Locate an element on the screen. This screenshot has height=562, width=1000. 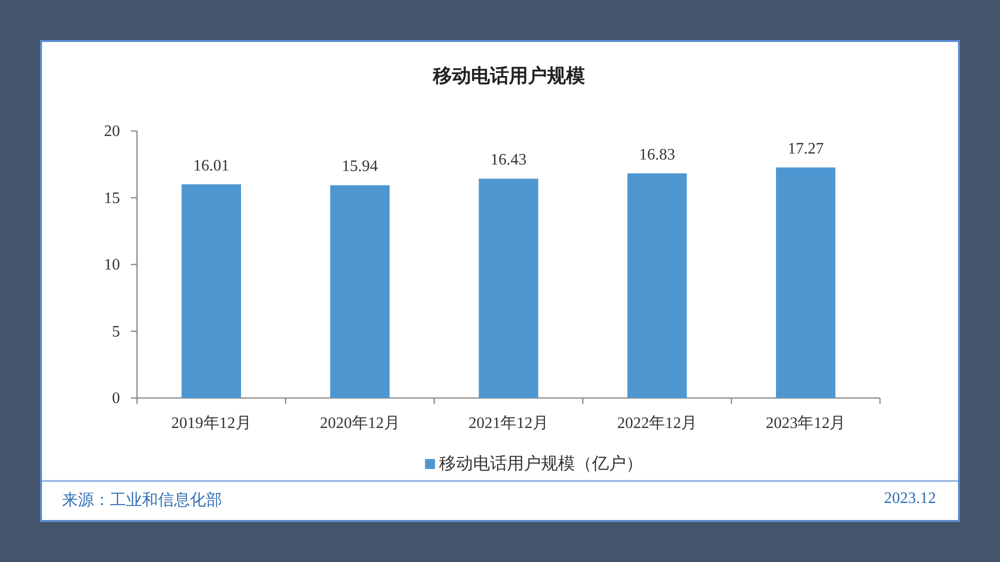
data-label: 15.94 is located at coordinates (360, 167).